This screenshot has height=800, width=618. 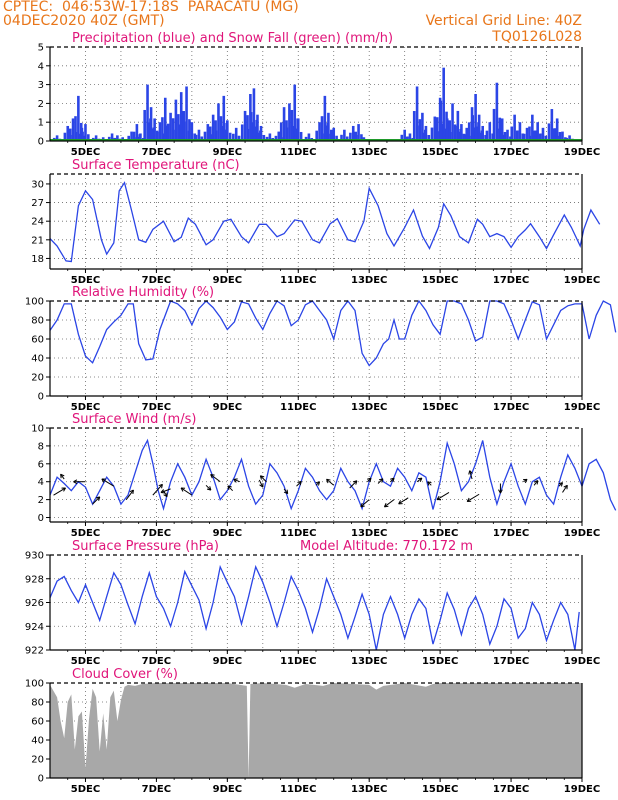 What do you see at coordinates (333, 475) in the screenshot?
I see `series-line` at bounding box center [333, 475].